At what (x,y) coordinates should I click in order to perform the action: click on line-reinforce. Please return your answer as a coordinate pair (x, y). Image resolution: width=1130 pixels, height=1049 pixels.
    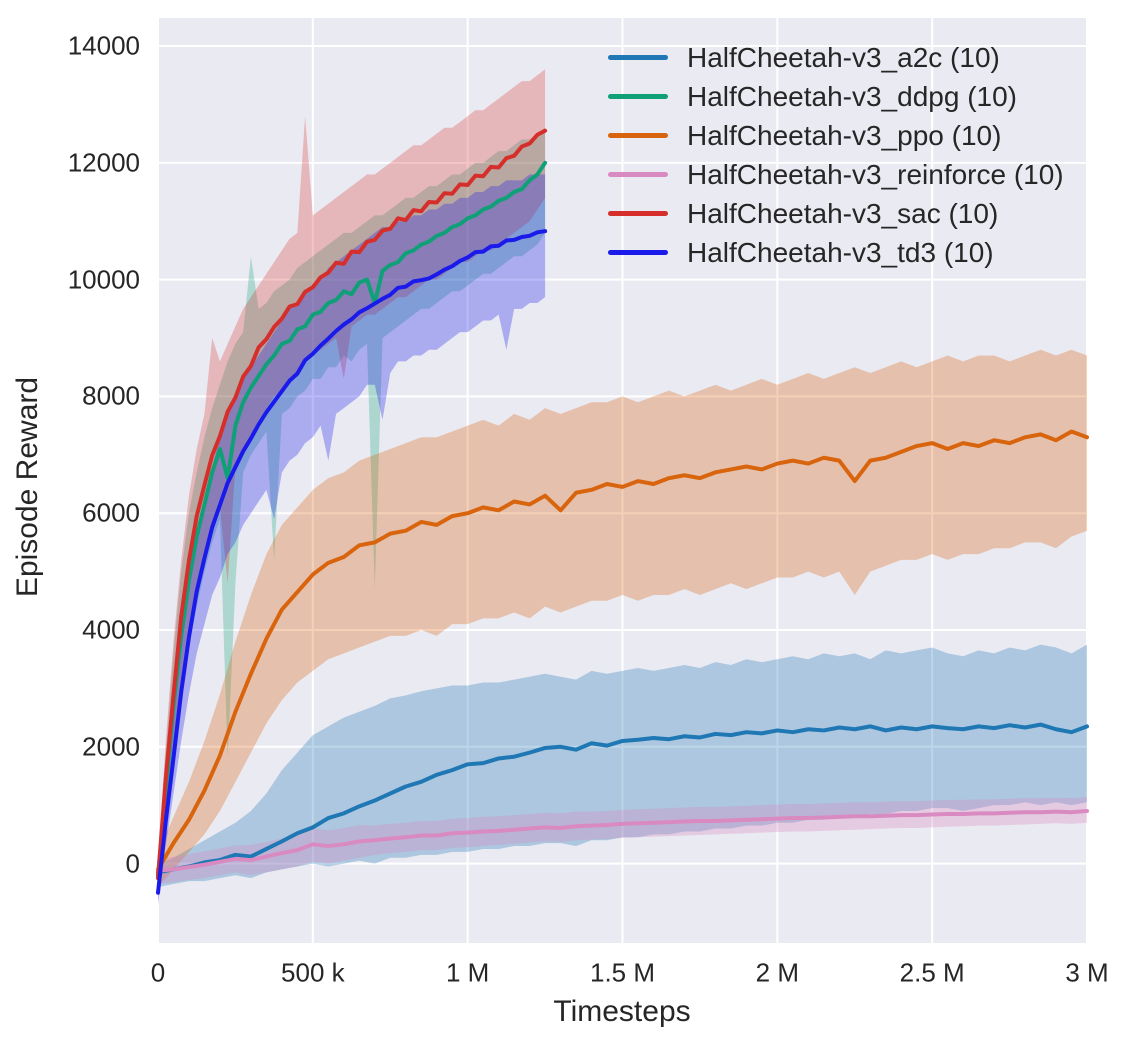
    Looking at the image, I should click on (622, 841).